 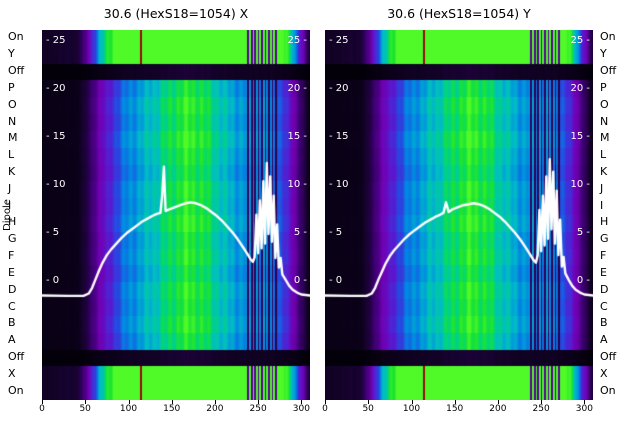 What do you see at coordinates (604, 171) in the screenshot?
I see `dipole-label-right: K` at bounding box center [604, 171].